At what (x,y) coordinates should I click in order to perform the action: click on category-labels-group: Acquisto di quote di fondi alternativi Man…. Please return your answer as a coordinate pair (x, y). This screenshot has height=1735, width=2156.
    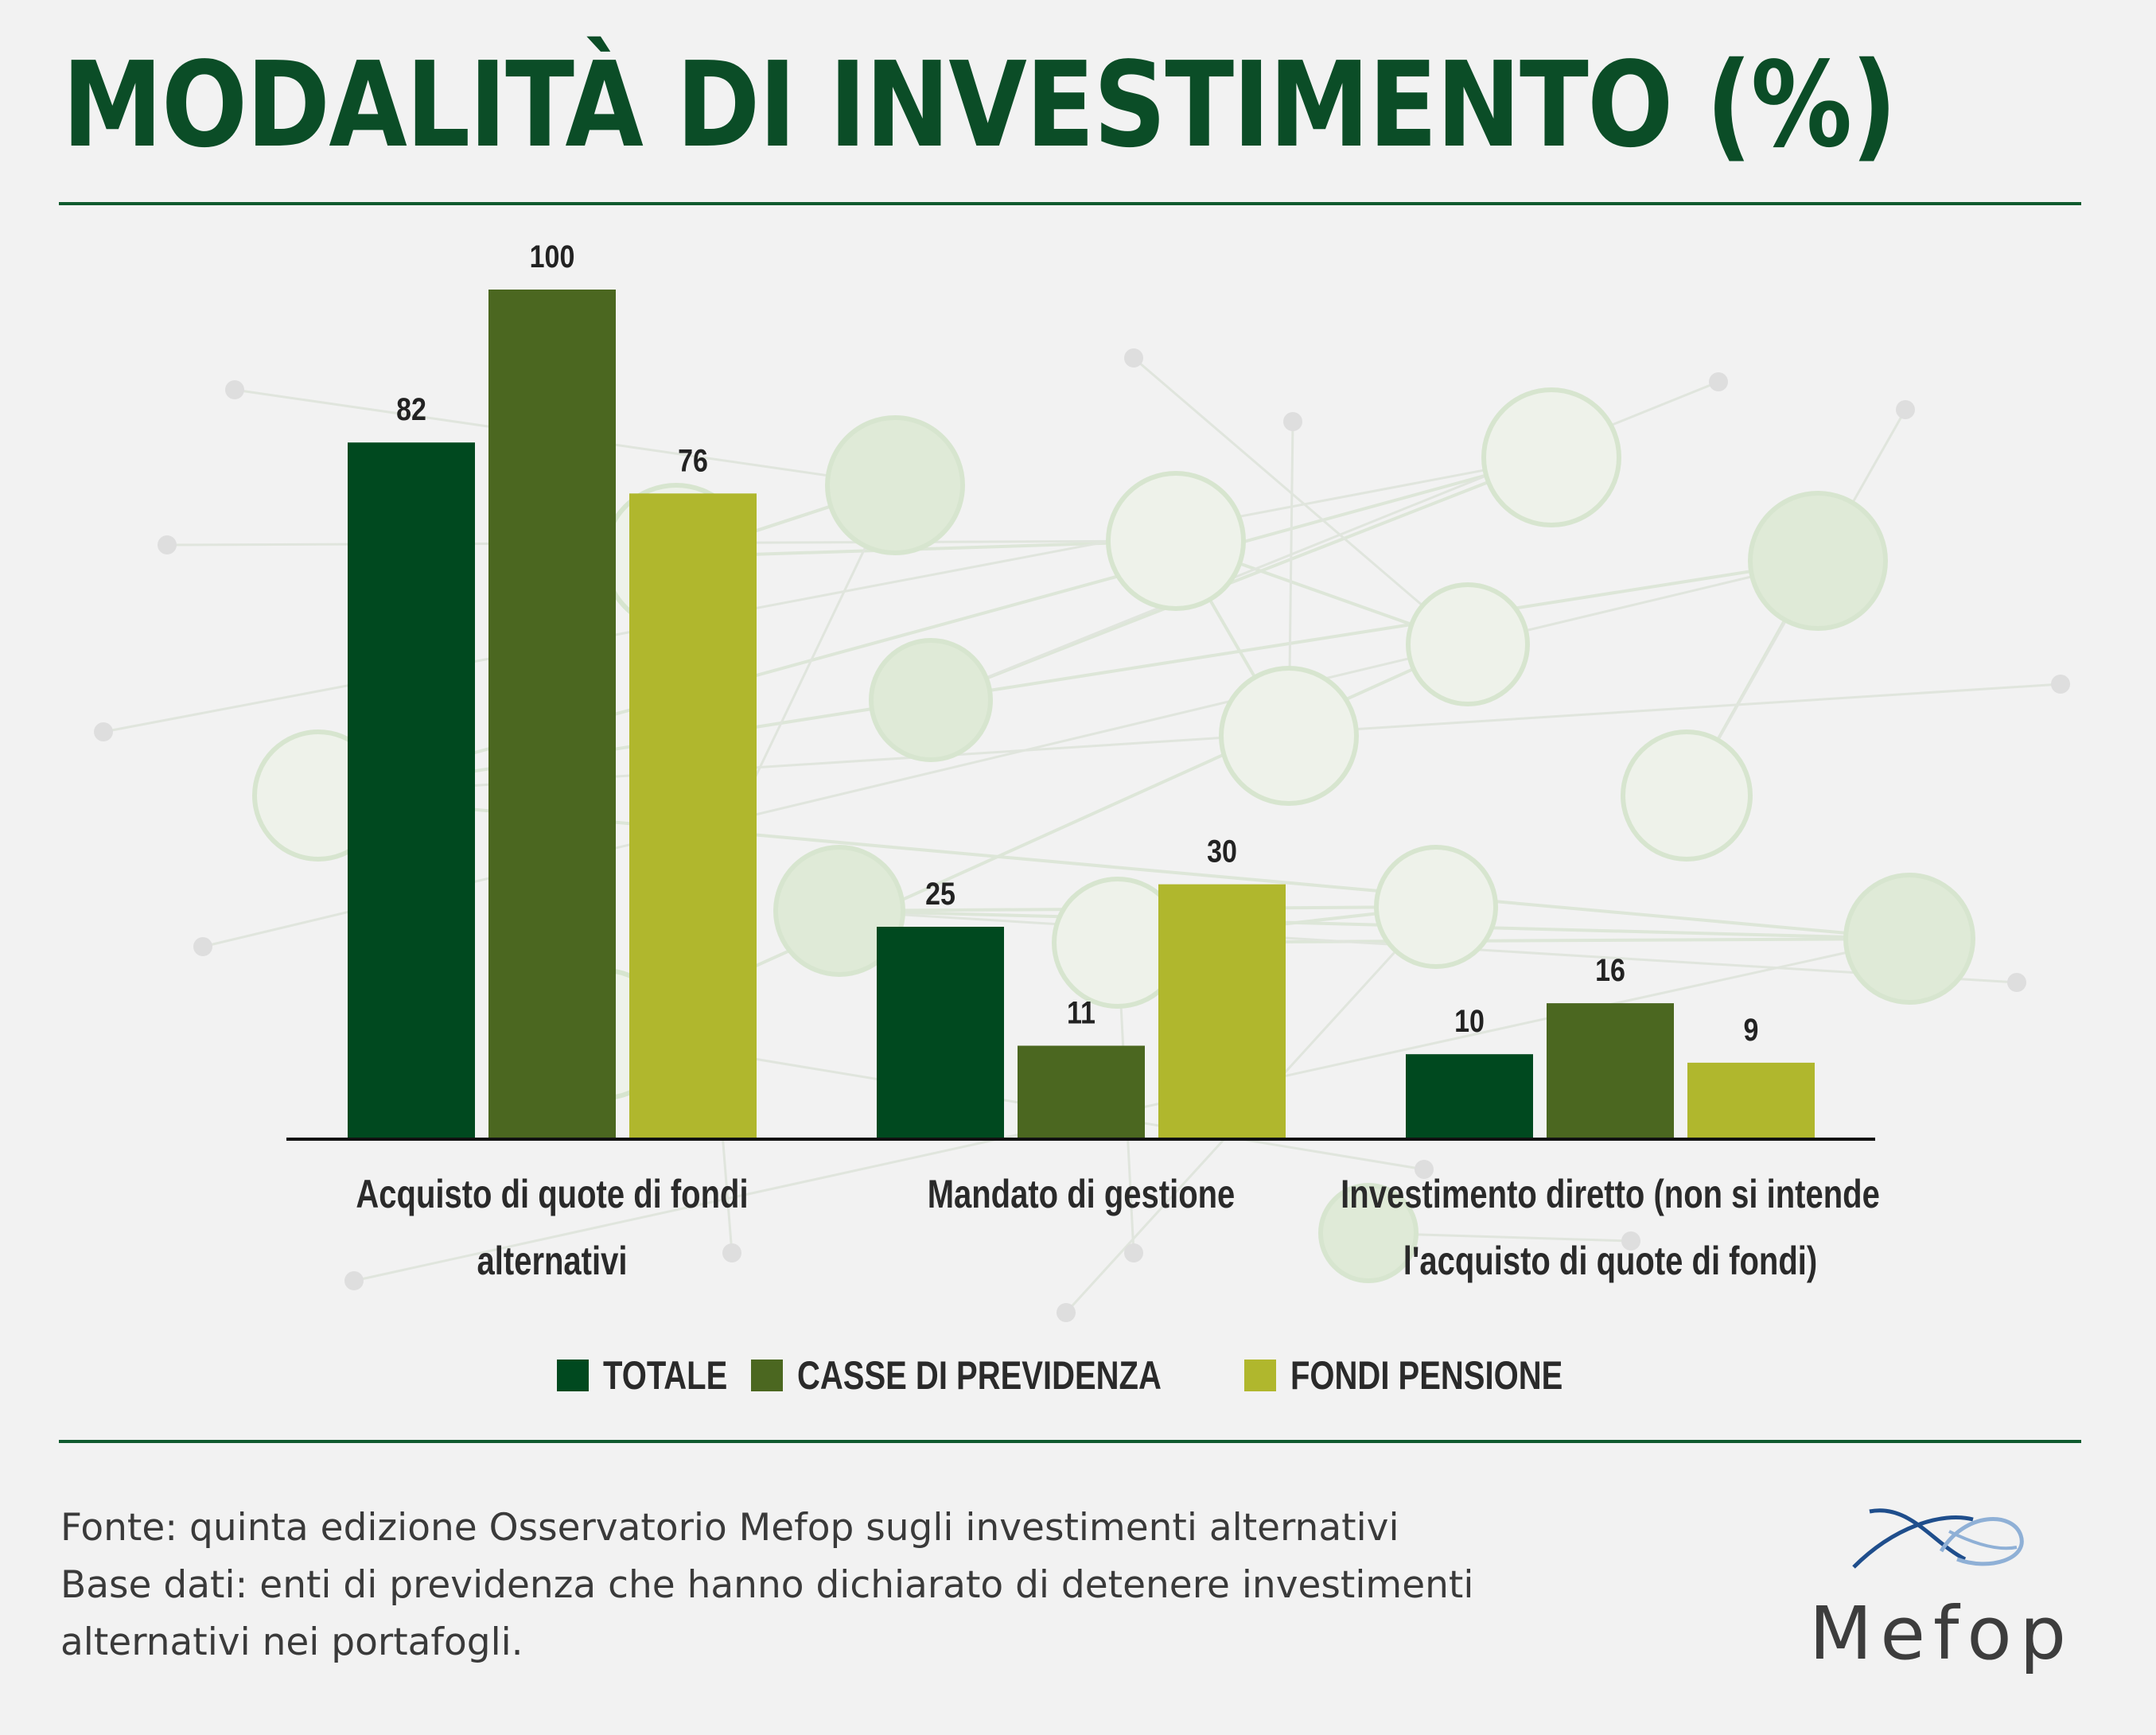
    Looking at the image, I should click on (1117, 1228).